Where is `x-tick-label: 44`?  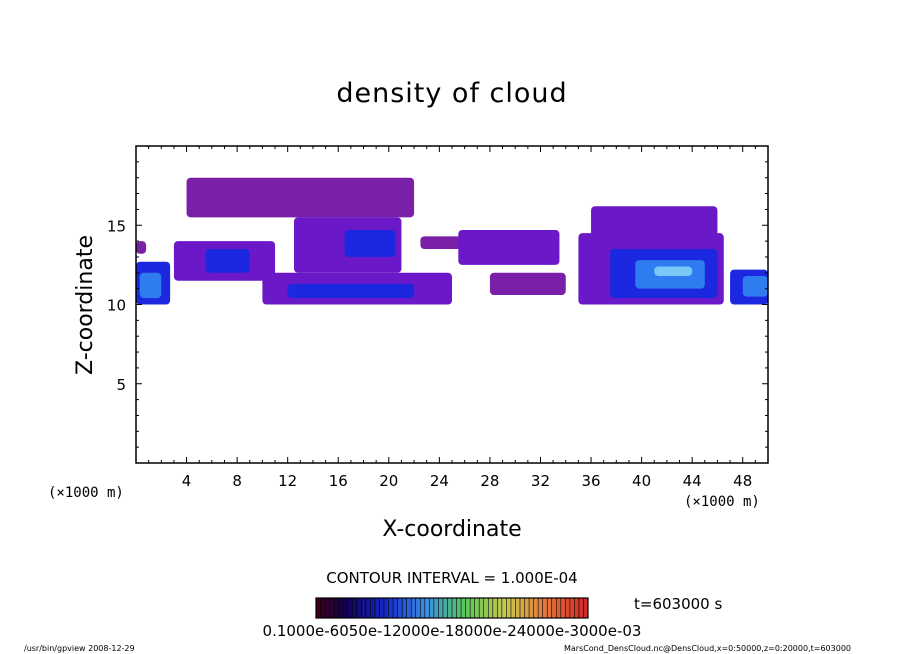
x-tick-label: 44 is located at coordinates (692, 481).